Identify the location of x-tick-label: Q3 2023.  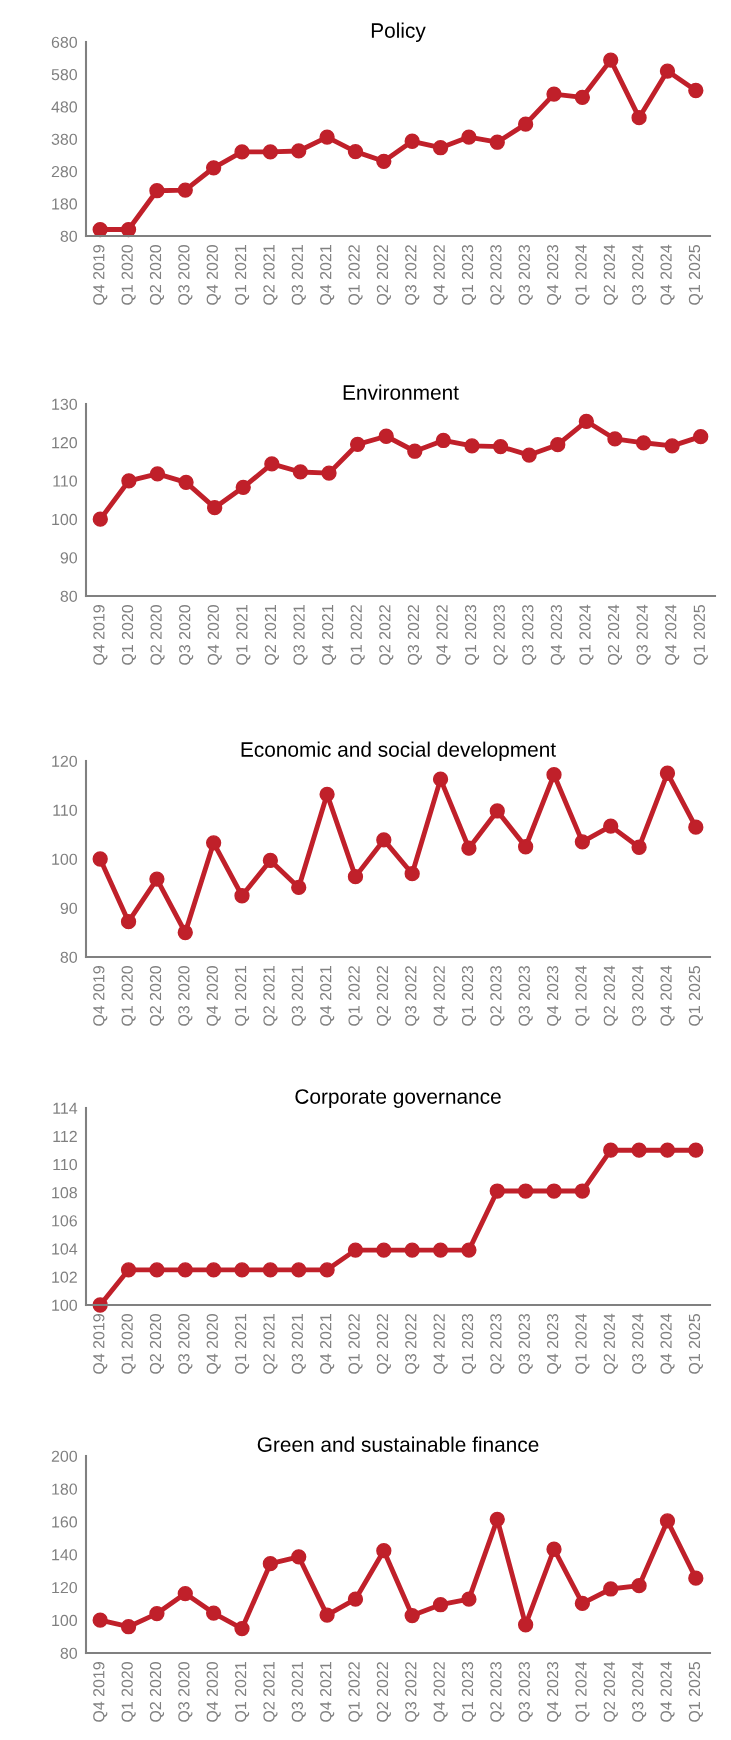
(525, 1344).